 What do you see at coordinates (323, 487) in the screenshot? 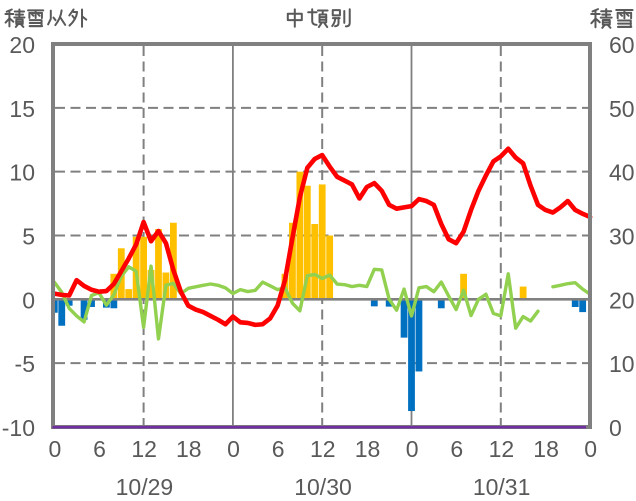
I see `svg-text: 10/30` at bounding box center [323, 487].